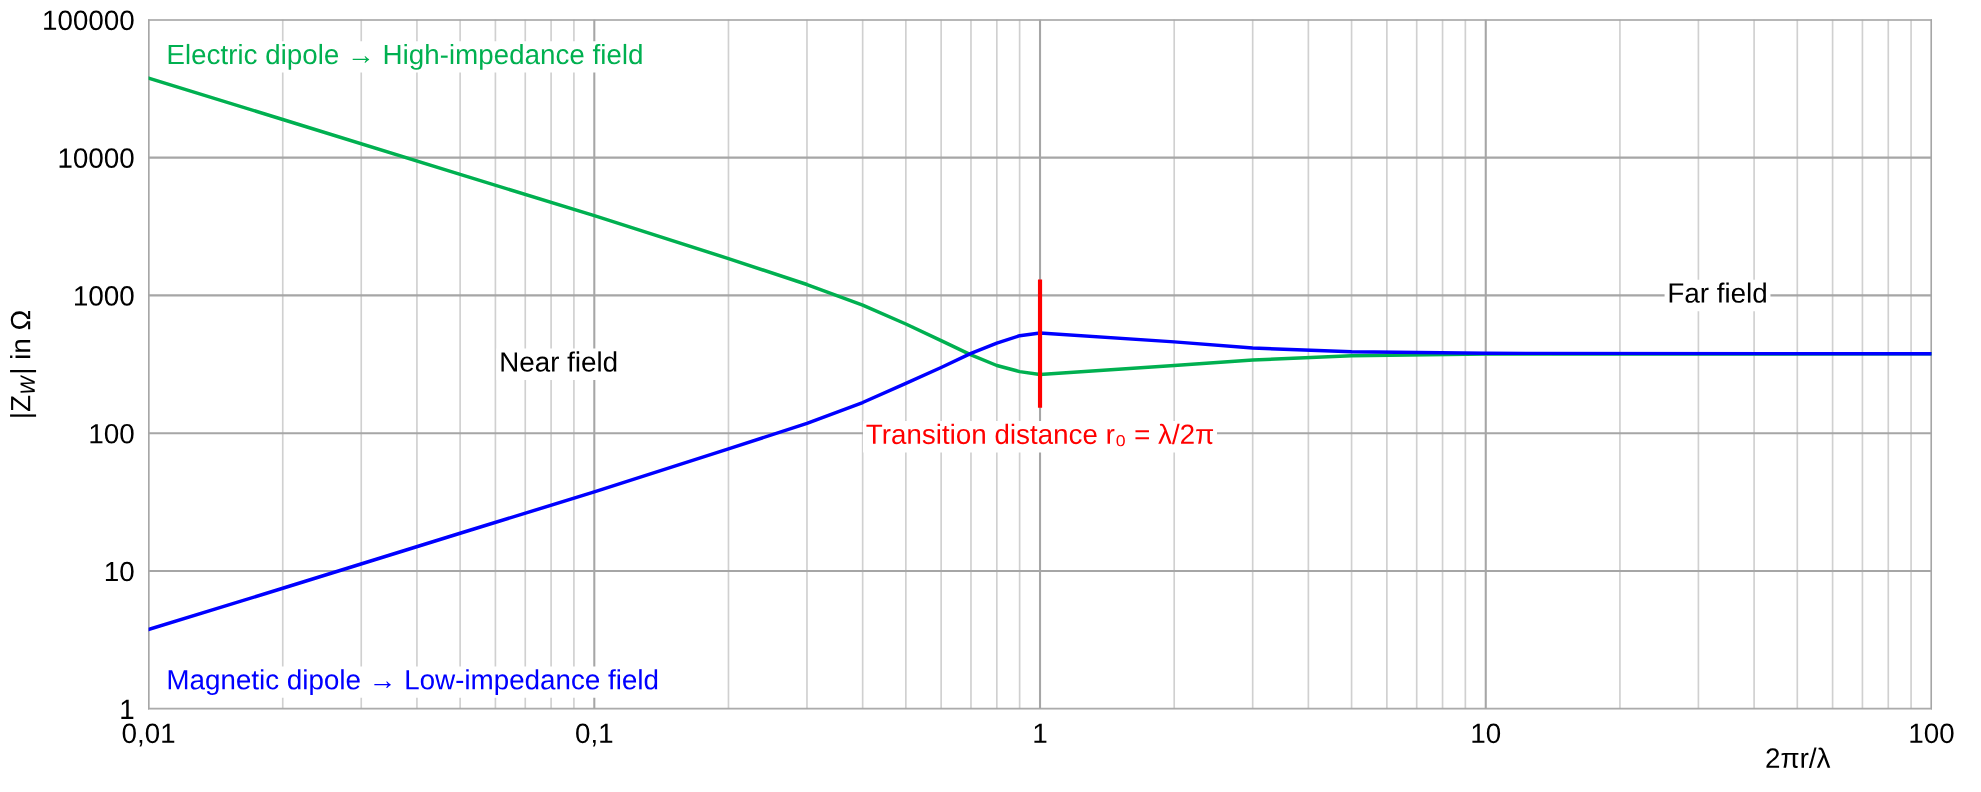  What do you see at coordinates (1486, 733) in the screenshot?
I see `x-tick-label: 10` at bounding box center [1486, 733].